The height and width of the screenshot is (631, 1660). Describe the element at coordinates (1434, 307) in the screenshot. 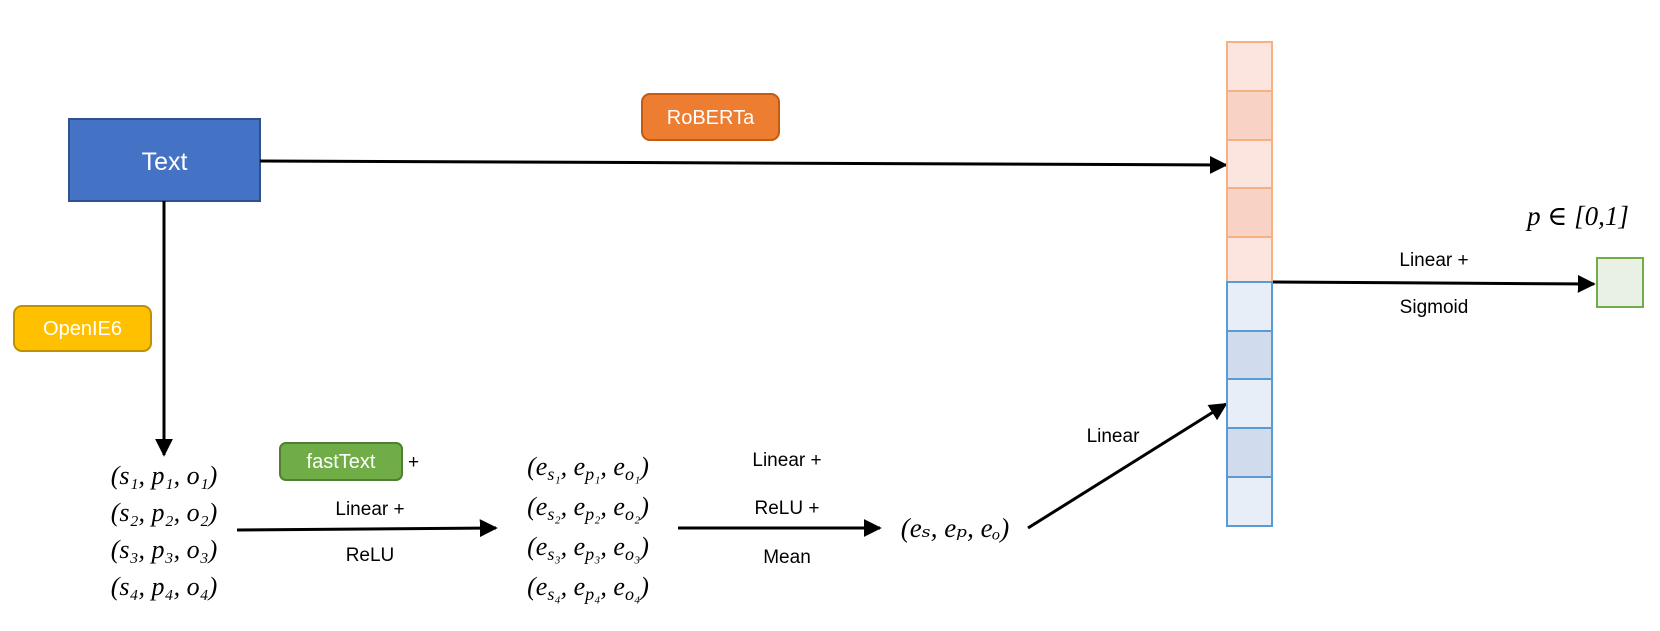

I see `output-label-line2: Sigmoid` at that location.